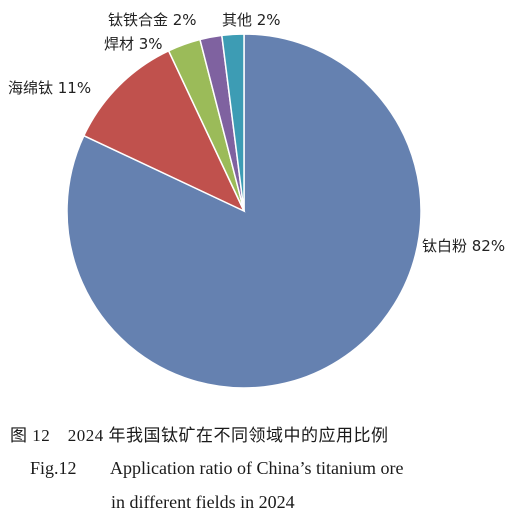 The height and width of the screenshot is (523, 525). What do you see at coordinates (463, 246) in the screenshot?
I see `slice-label-0: 钛白粉 82%` at bounding box center [463, 246].